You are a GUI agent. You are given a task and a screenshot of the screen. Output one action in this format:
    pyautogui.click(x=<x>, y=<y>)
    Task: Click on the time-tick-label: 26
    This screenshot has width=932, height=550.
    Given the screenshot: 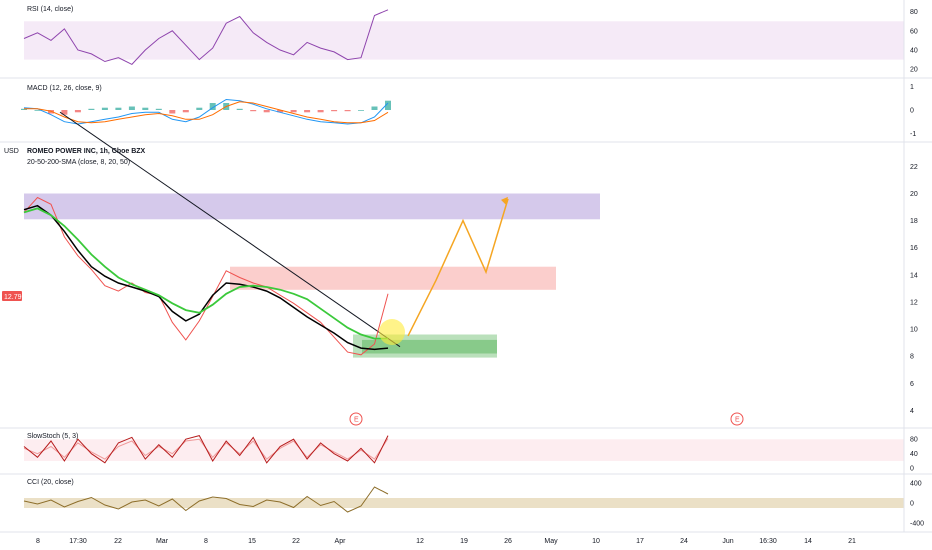 What is the action you would take?
    pyautogui.click(x=508, y=541)
    